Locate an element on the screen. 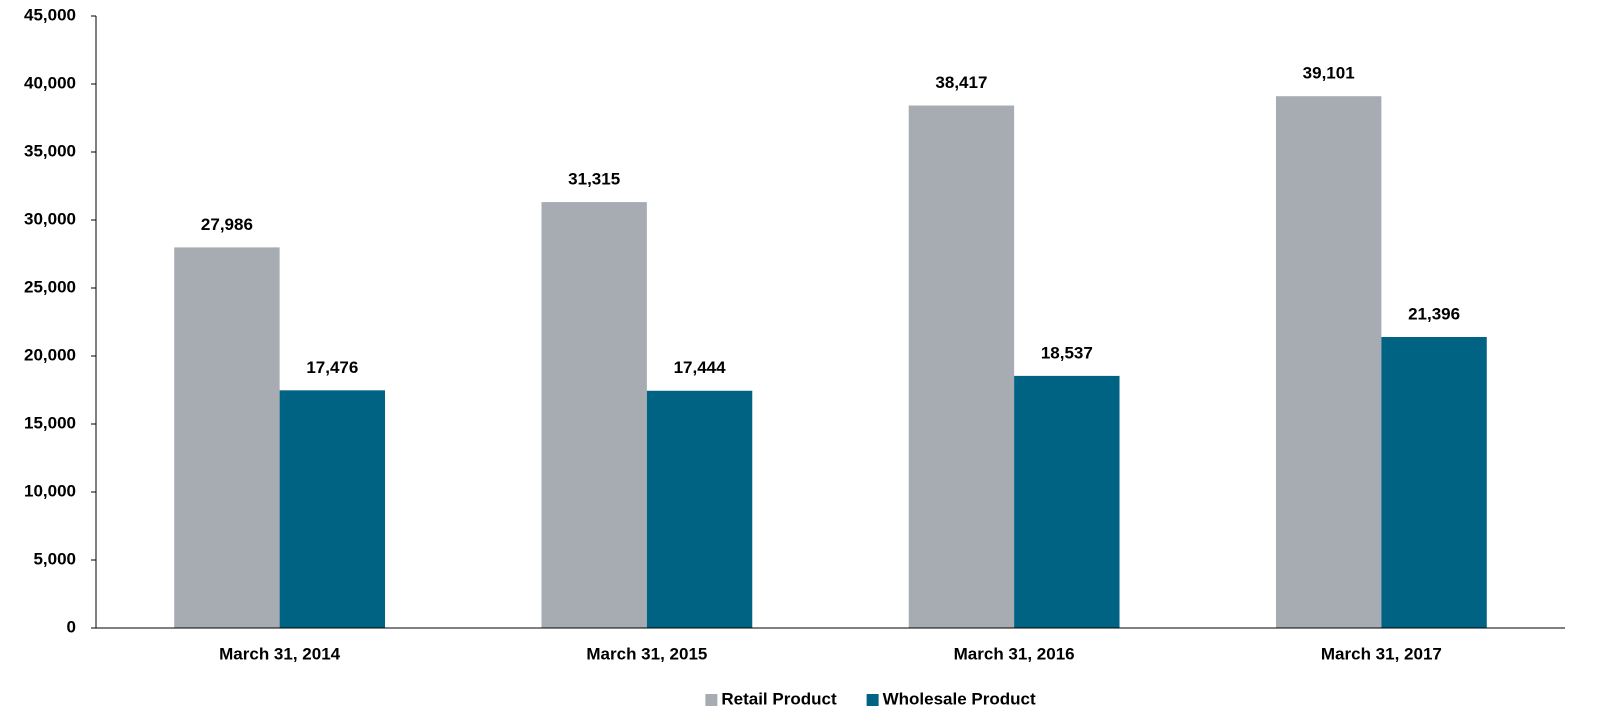  value-label: 39,101 is located at coordinates (1329, 73).